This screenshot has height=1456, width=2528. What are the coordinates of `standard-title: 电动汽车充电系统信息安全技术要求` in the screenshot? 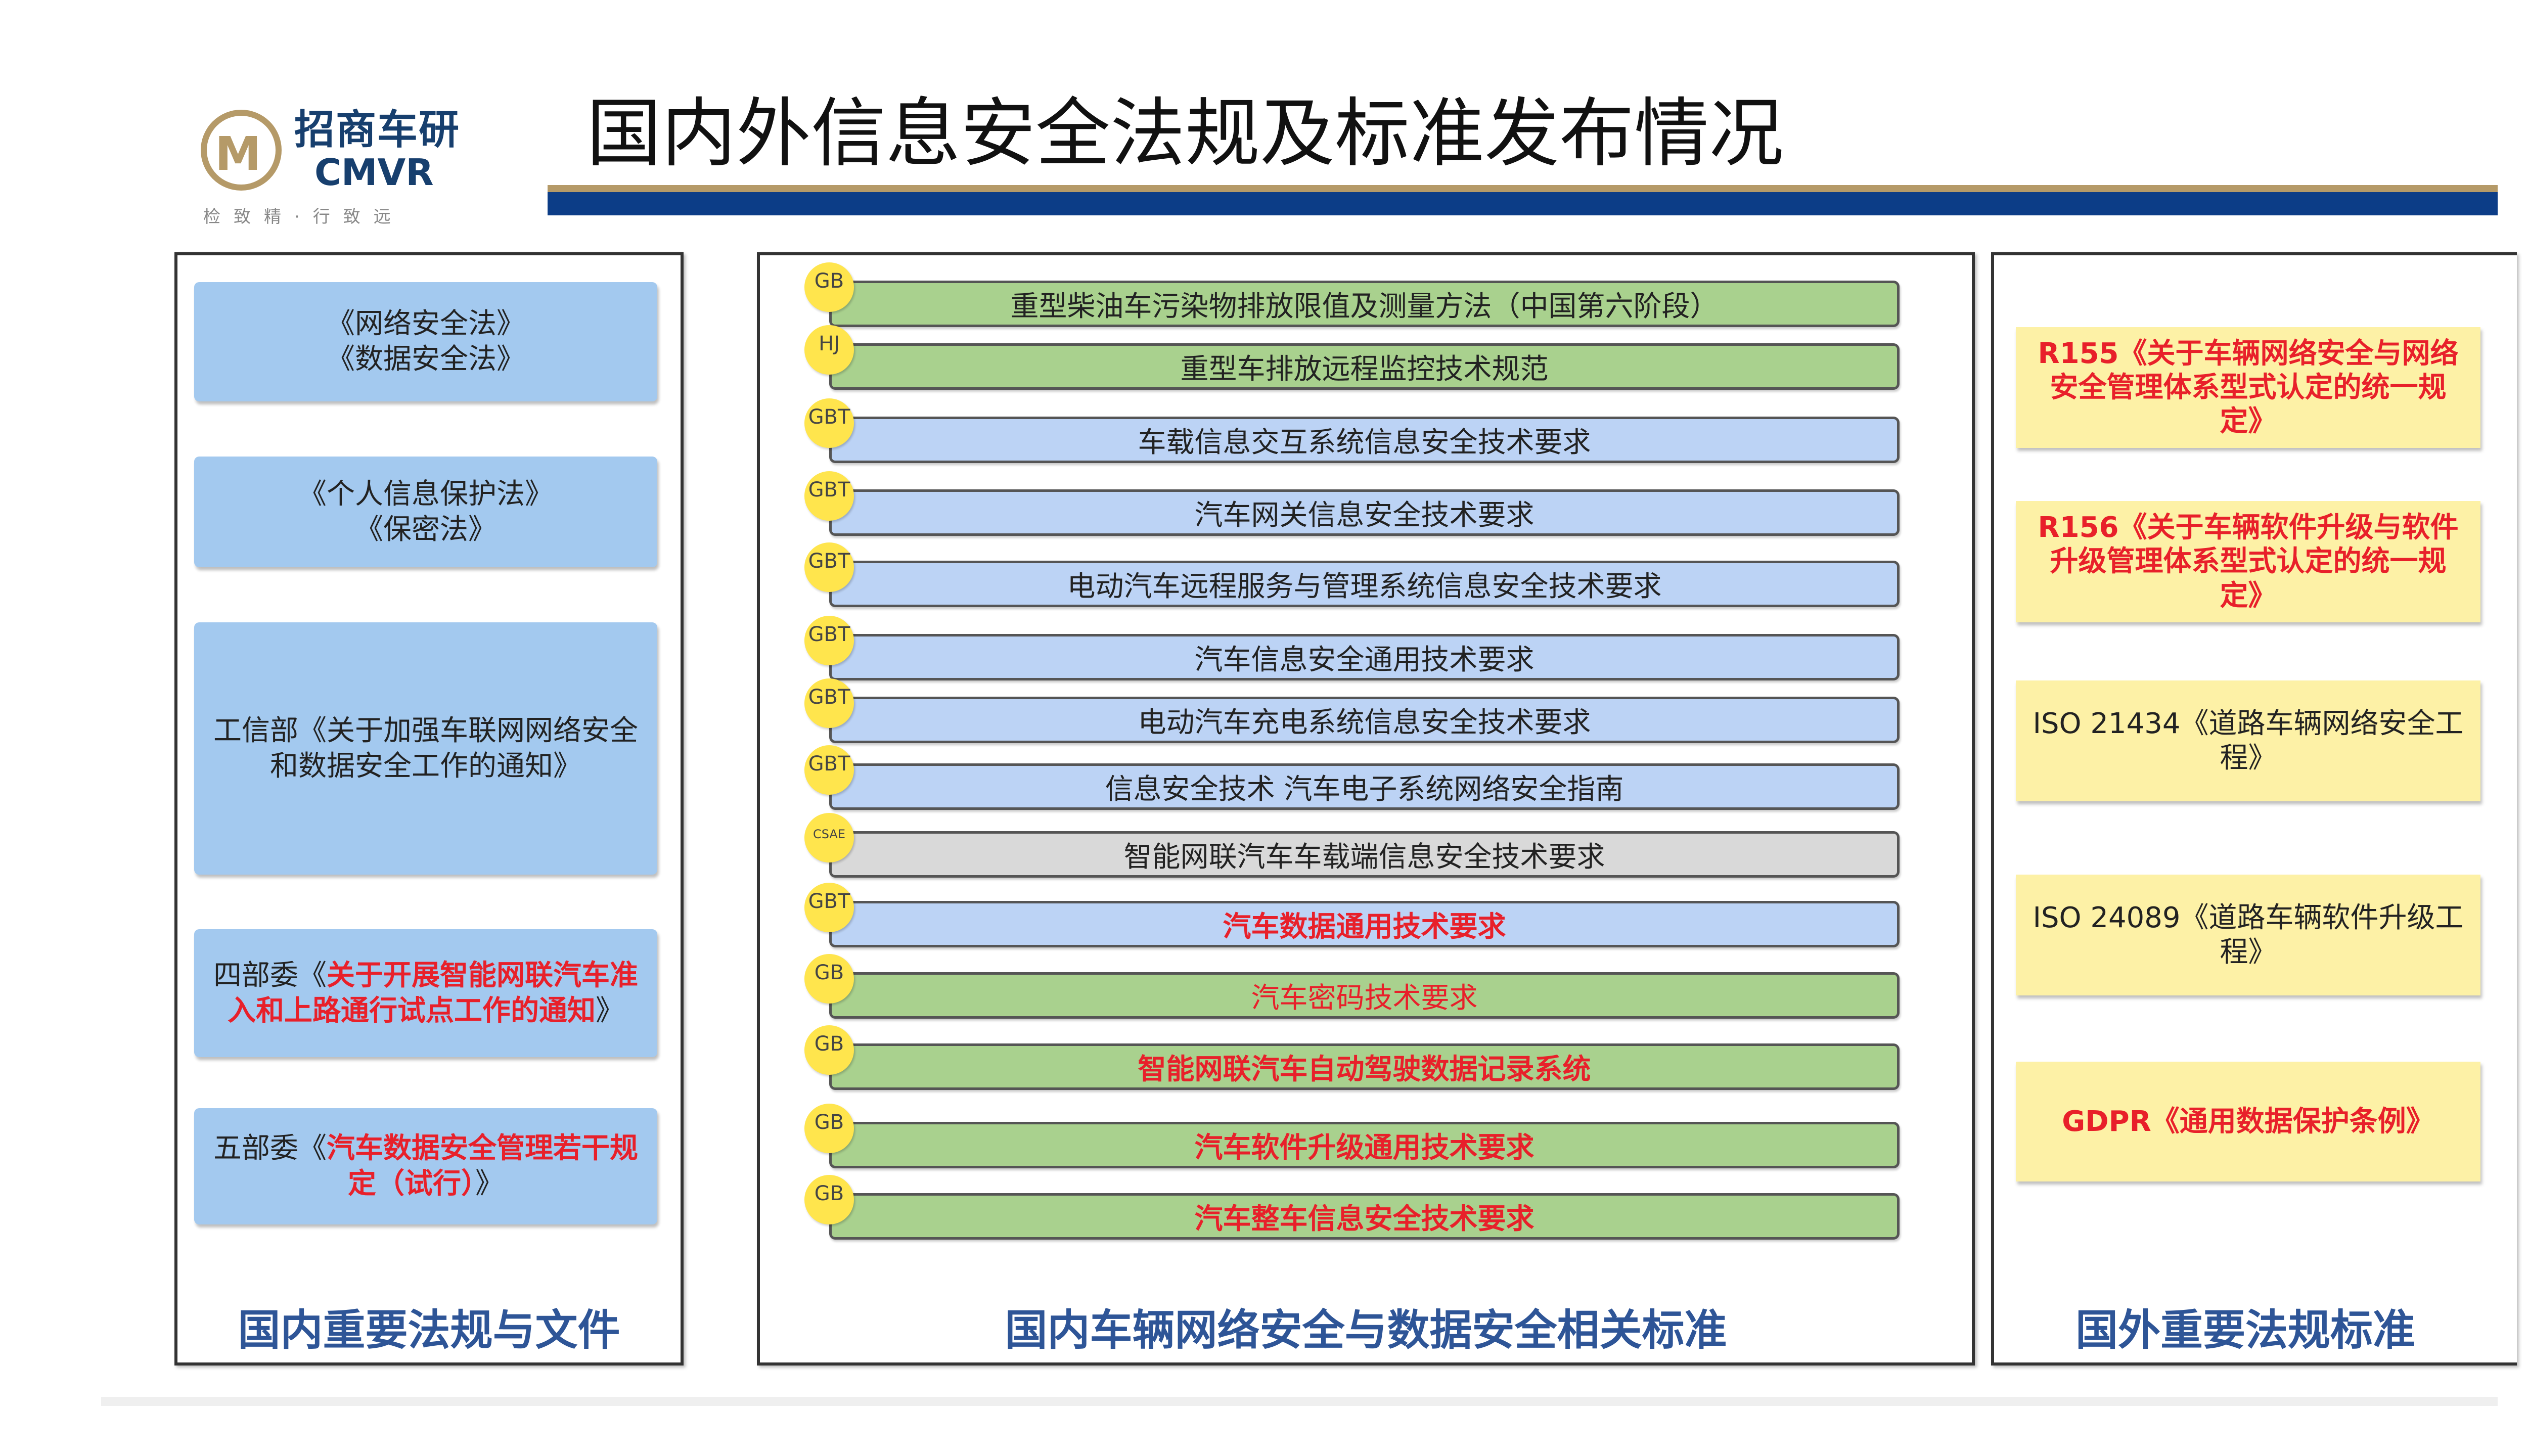 It's located at (1365, 722).